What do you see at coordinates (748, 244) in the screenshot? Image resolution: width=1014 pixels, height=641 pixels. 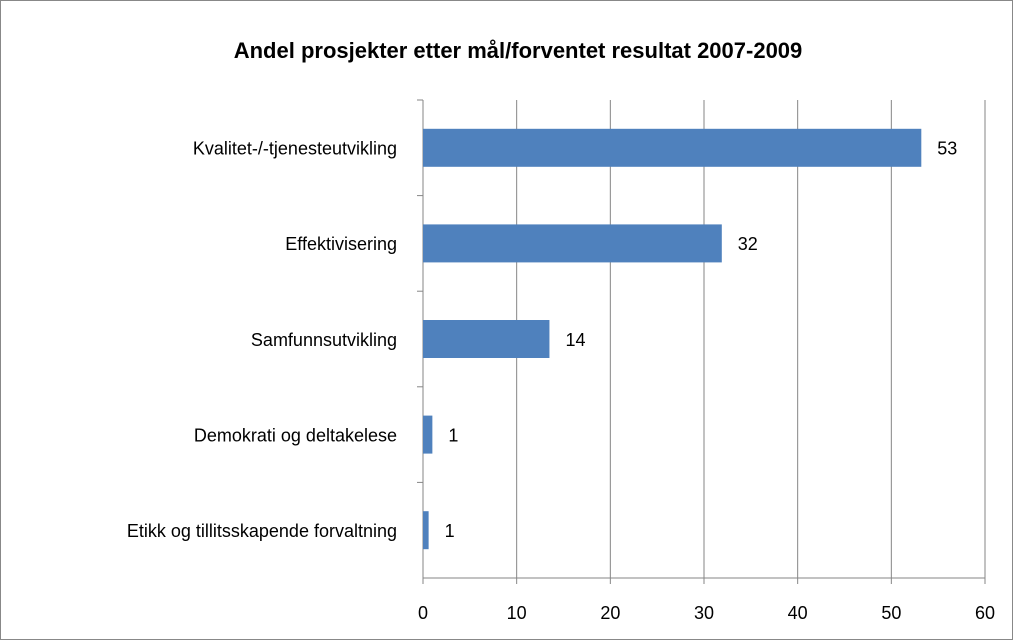 I see `value-label: 32` at bounding box center [748, 244].